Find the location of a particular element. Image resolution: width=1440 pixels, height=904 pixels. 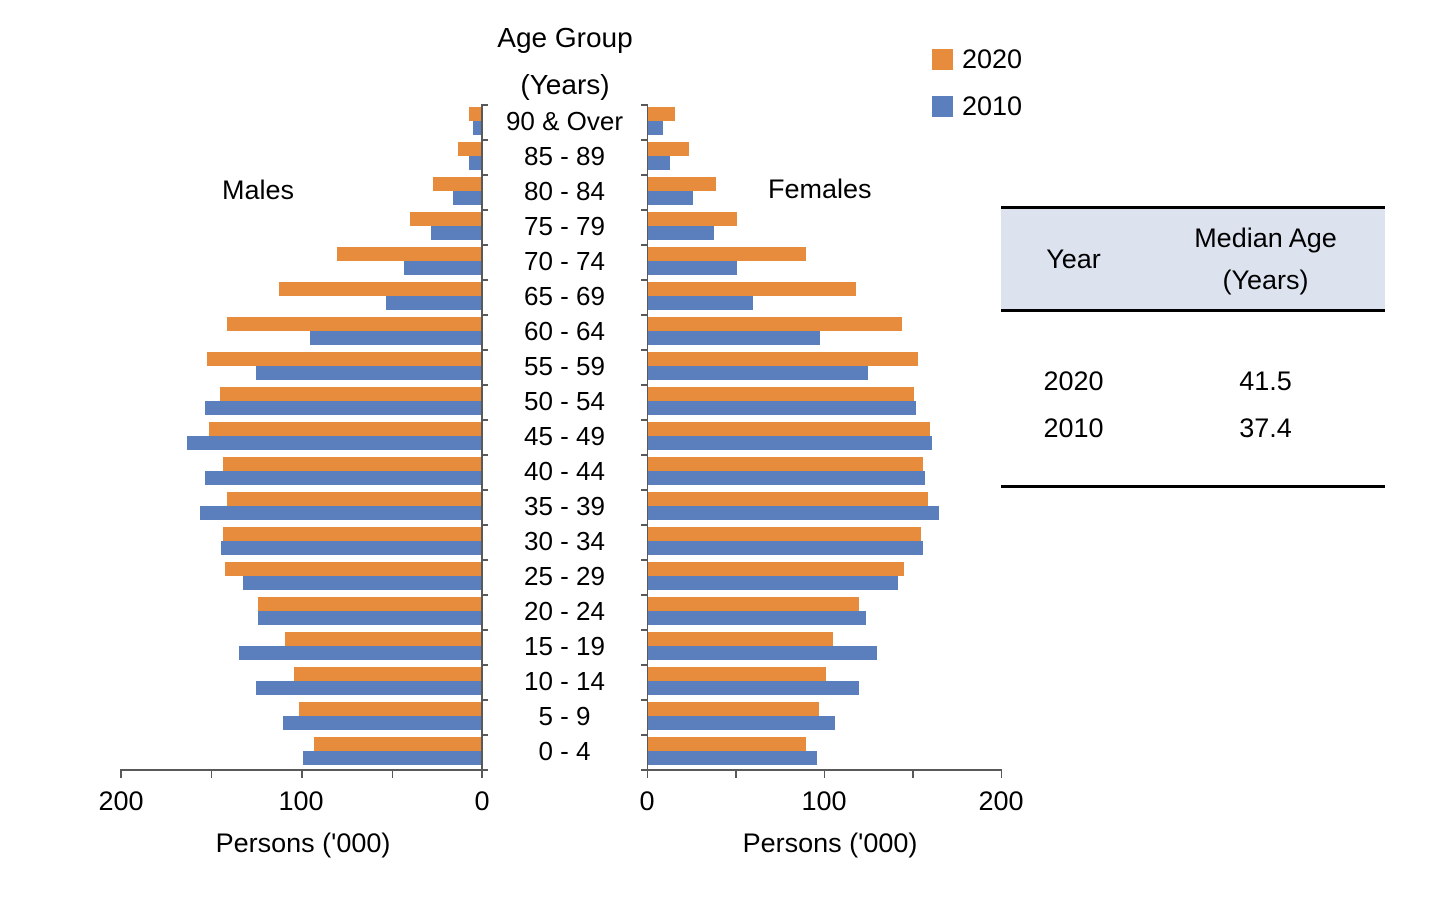

chart-title-line2: (Years) is located at coordinates (565, 84).